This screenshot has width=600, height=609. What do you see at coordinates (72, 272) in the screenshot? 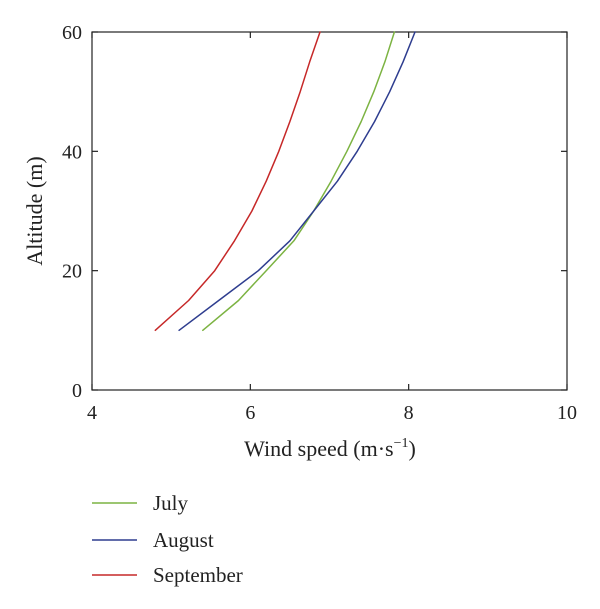
I see `y-tick-label: 20` at bounding box center [72, 272].